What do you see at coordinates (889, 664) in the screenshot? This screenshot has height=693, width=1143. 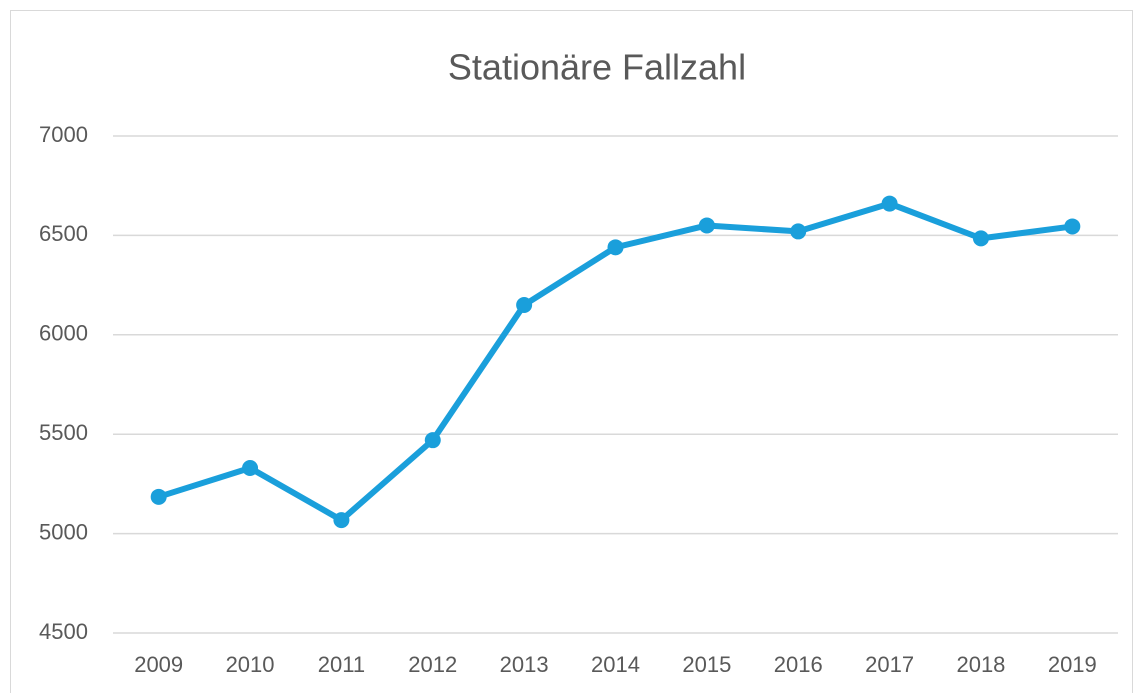 I see `x-tick-label: 2017` at bounding box center [889, 664].